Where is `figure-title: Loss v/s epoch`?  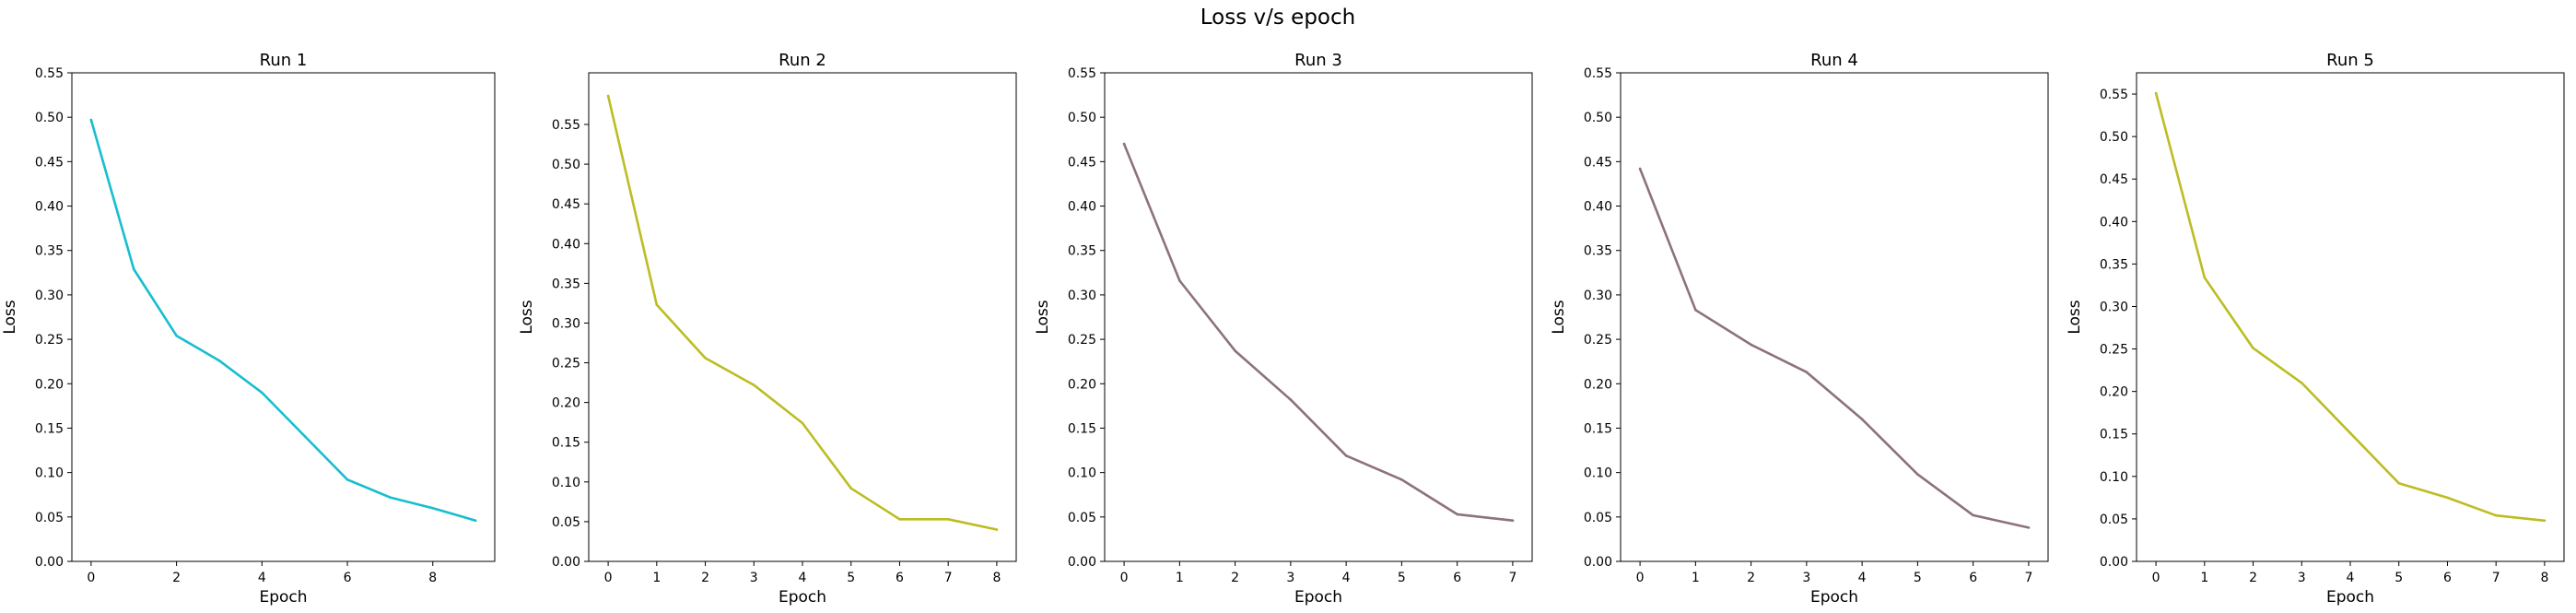
figure-title: Loss v/s epoch is located at coordinates (1277, 17).